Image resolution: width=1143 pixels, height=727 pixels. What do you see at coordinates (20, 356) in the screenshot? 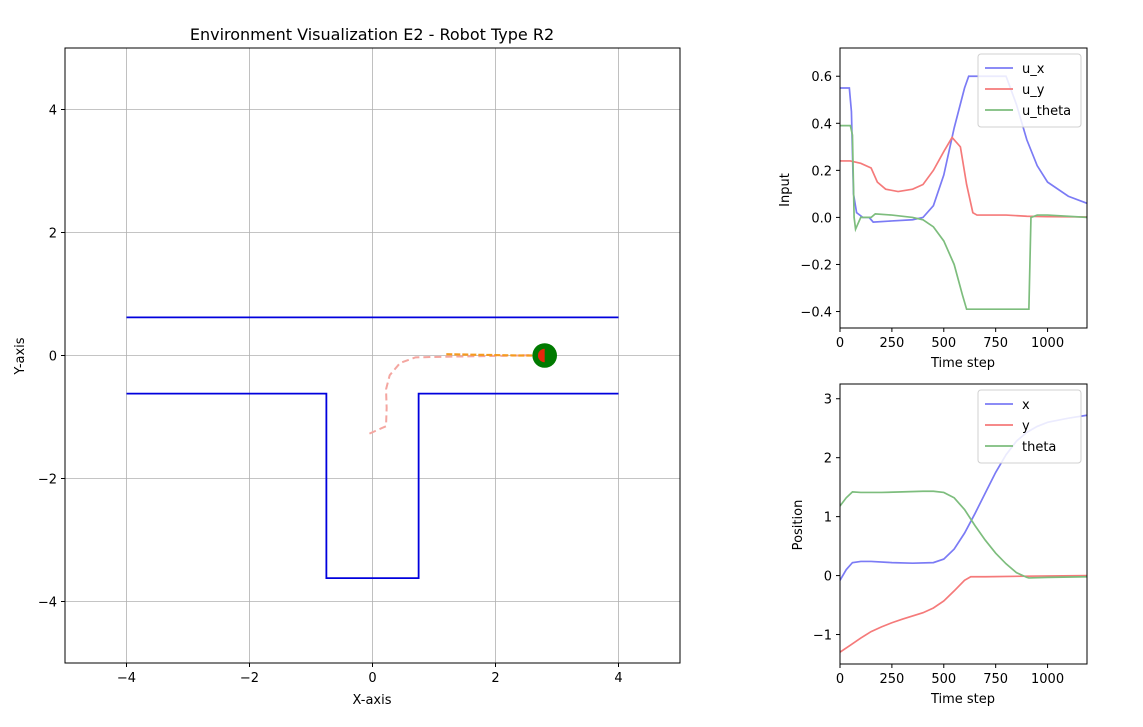
I see `main-ylabel: Y-axis` at bounding box center [20, 356].